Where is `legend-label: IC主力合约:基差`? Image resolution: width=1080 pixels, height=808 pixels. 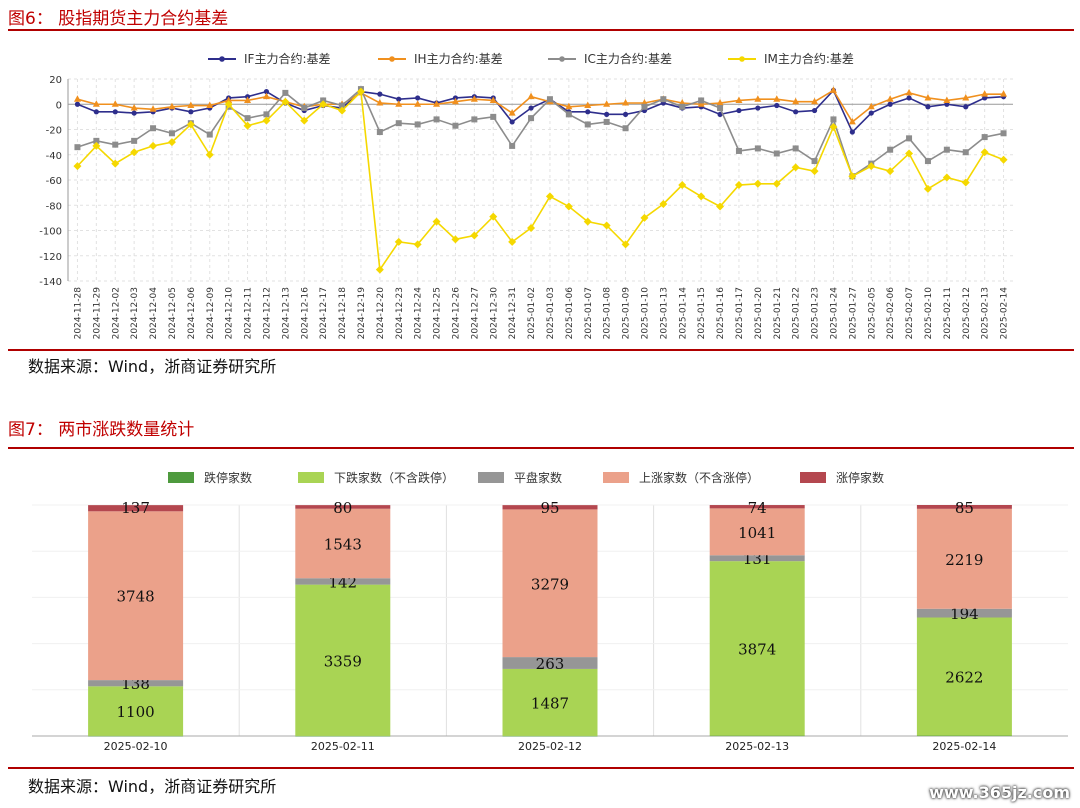
legend-label: IC主力合约:基差 is located at coordinates (628, 58).